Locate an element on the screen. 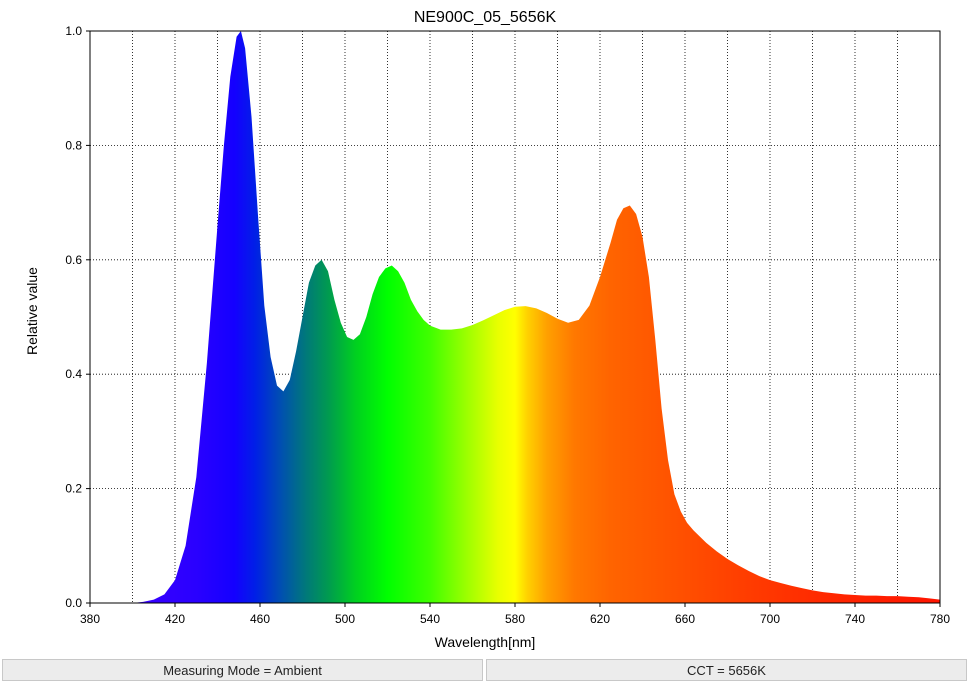  x-tick-label: 660 is located at coordinates (685, 619).